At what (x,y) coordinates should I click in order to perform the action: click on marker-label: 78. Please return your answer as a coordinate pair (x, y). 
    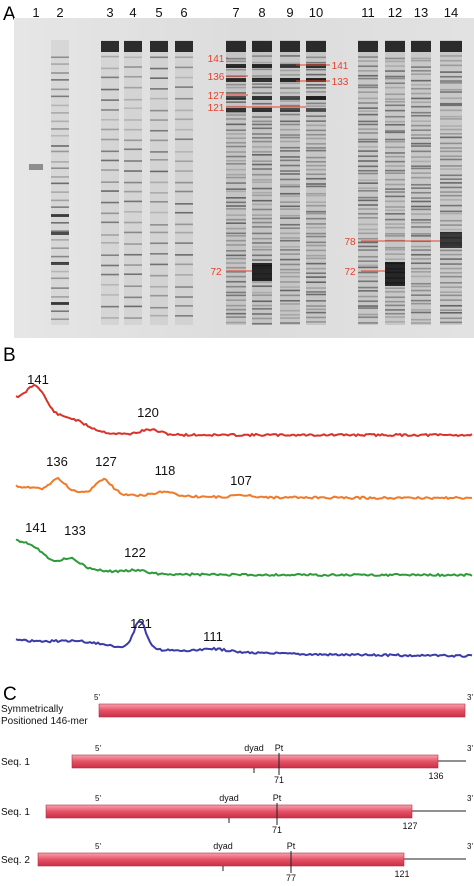
    Looking at the image, I should click on (350, 242).